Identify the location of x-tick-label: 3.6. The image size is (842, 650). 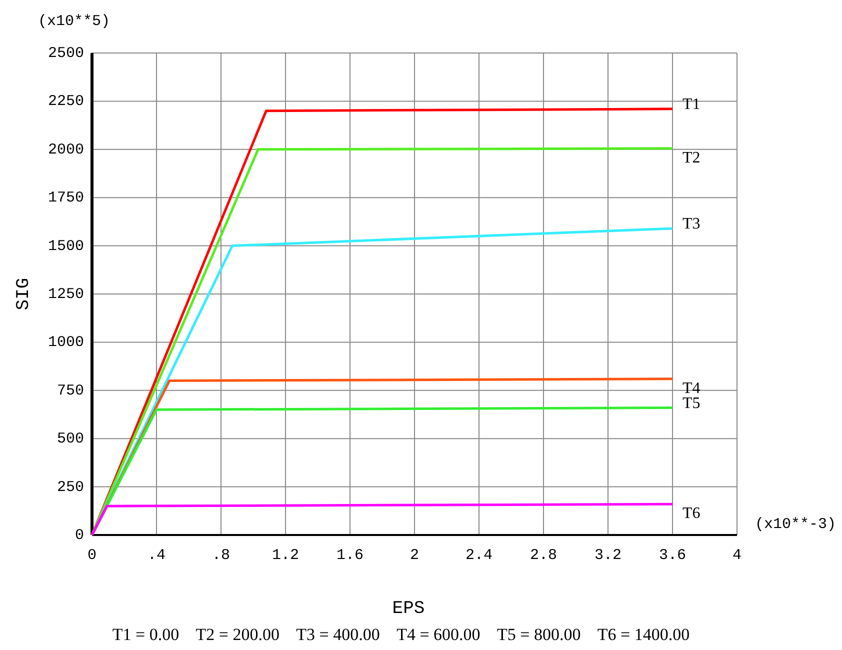
(672, 555).